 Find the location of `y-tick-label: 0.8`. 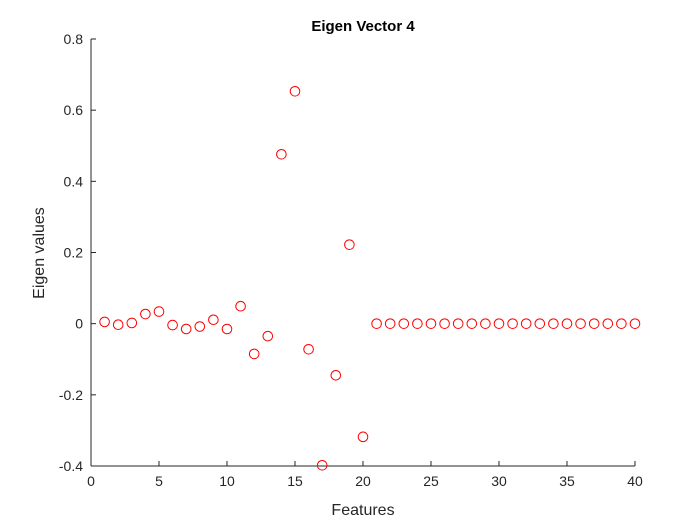

y-tick-label: 0.8 is located at coordinates (74, 39).